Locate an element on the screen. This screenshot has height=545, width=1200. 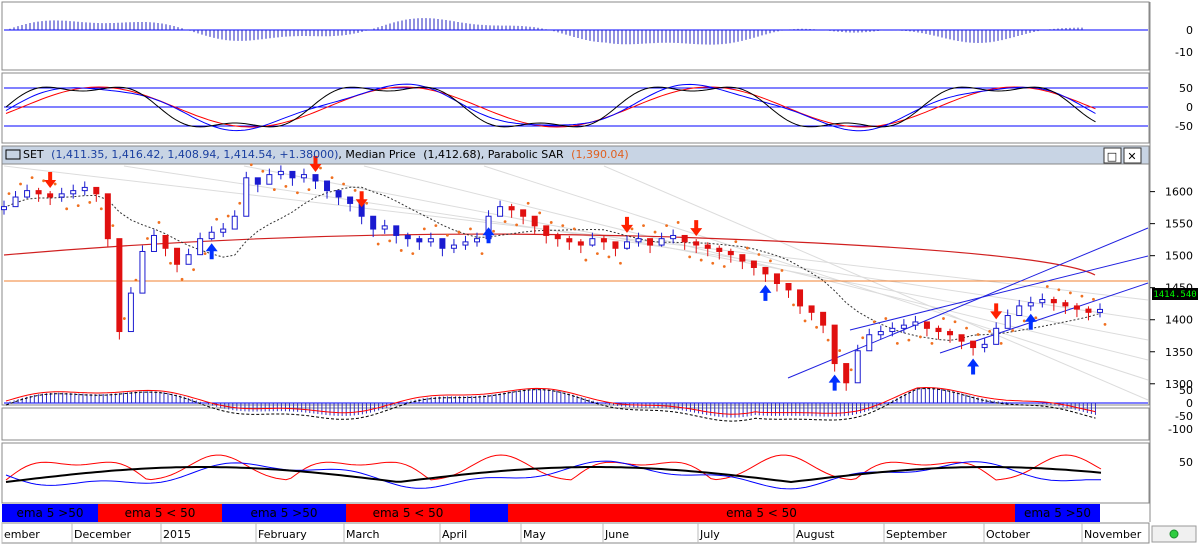
y-tick-label: 1550 is located at coordinates (1179, 224).